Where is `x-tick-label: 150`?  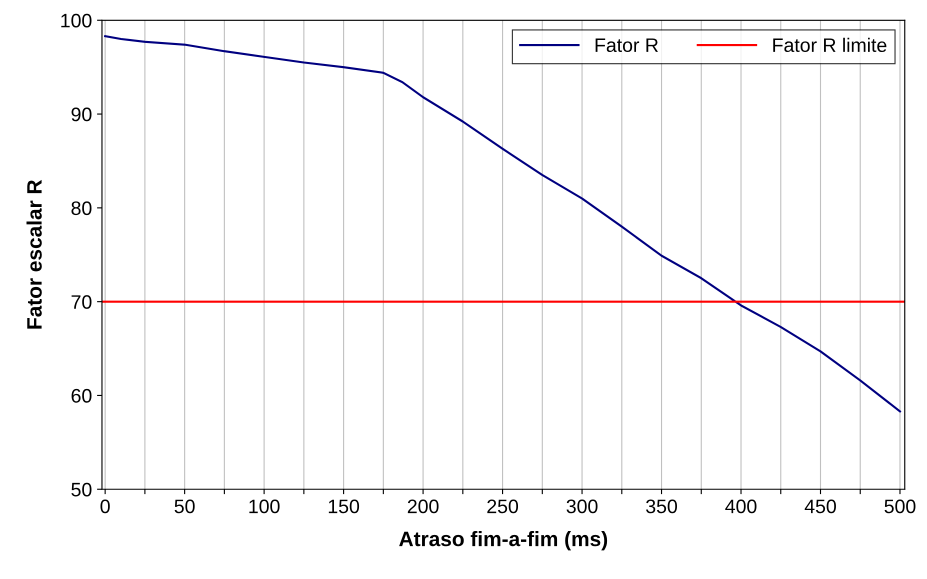 x-tick-label: 150 is located at coordinates (344, 506).